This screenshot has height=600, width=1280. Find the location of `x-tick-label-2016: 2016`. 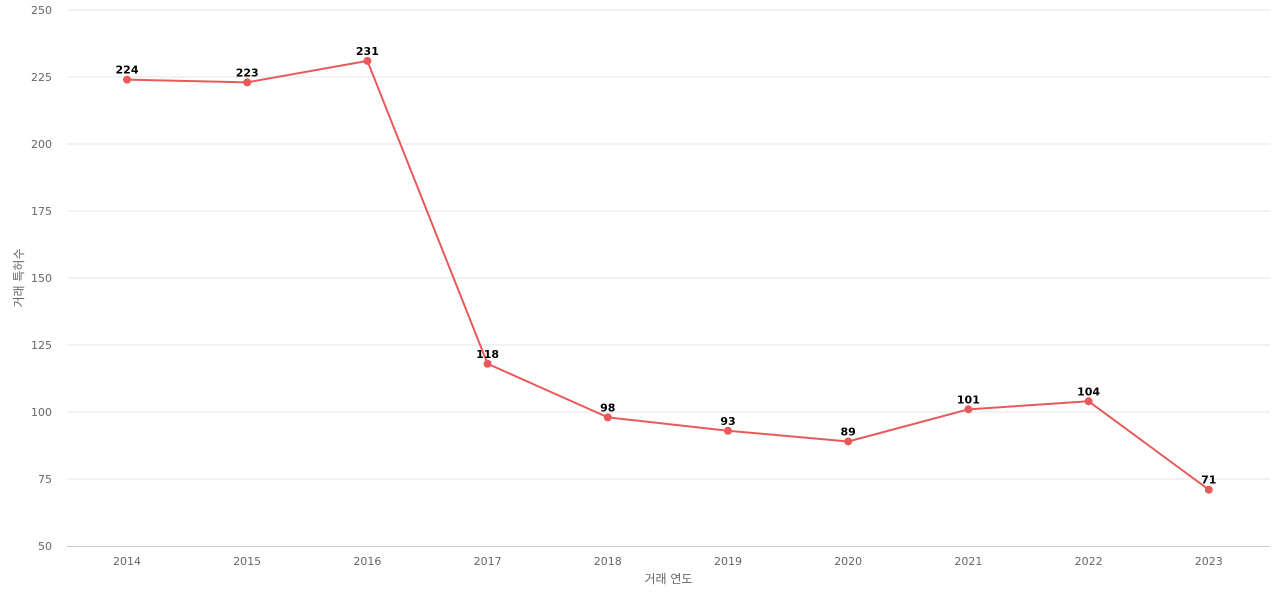

x-tick-label-2016: 2016 is located at coordinates (367, 561).